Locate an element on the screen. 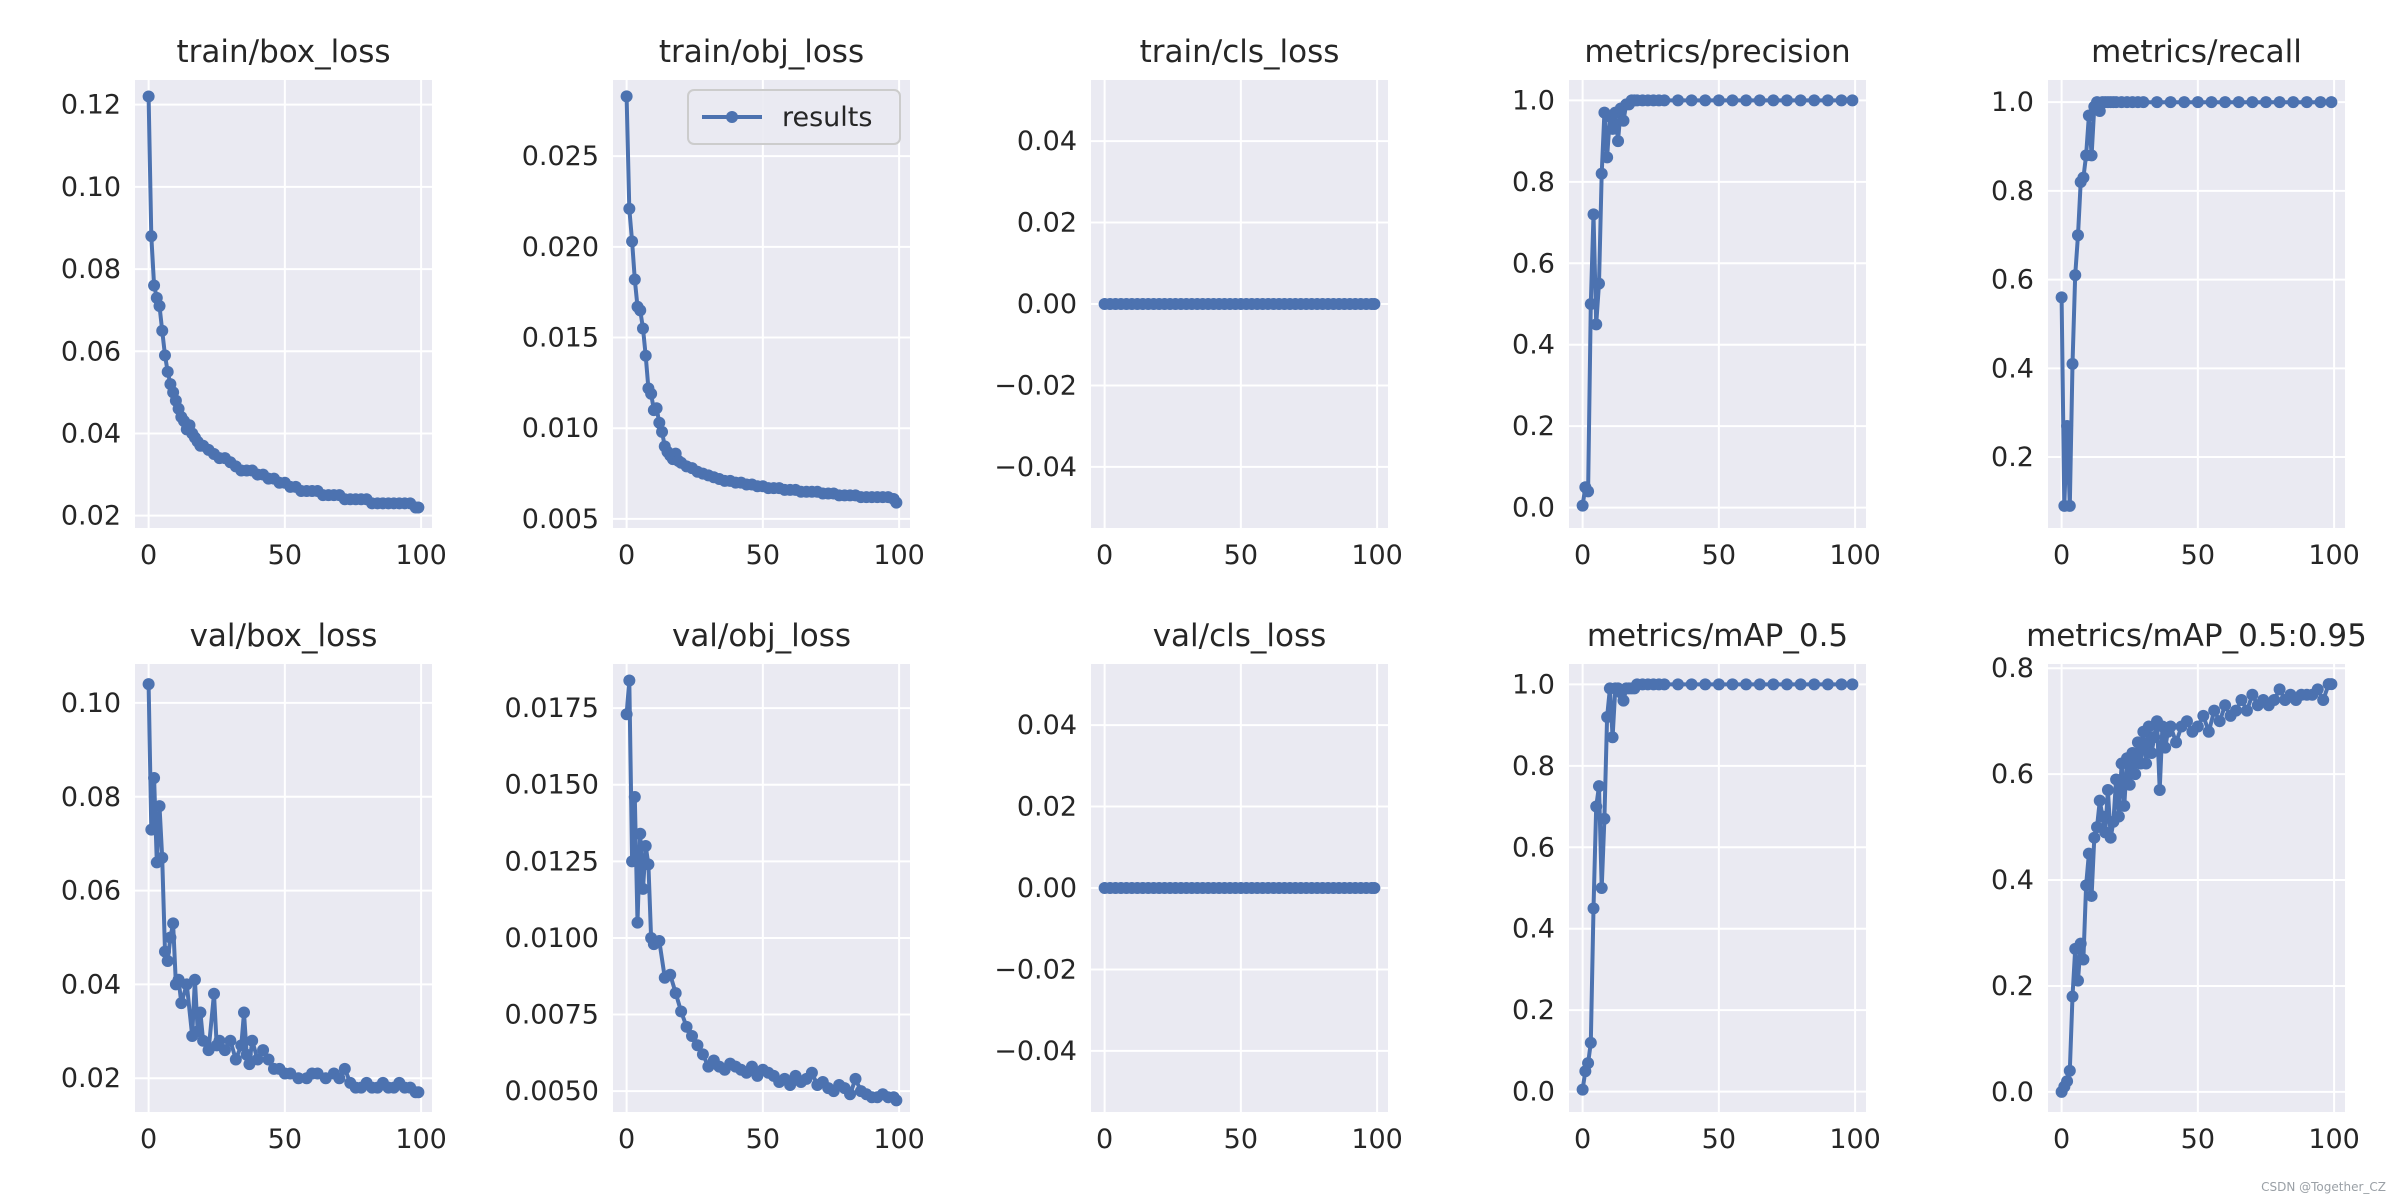 The image size is (2400, 1200). y-tick-label: 0.0125 is located at coordinates (552, 861).